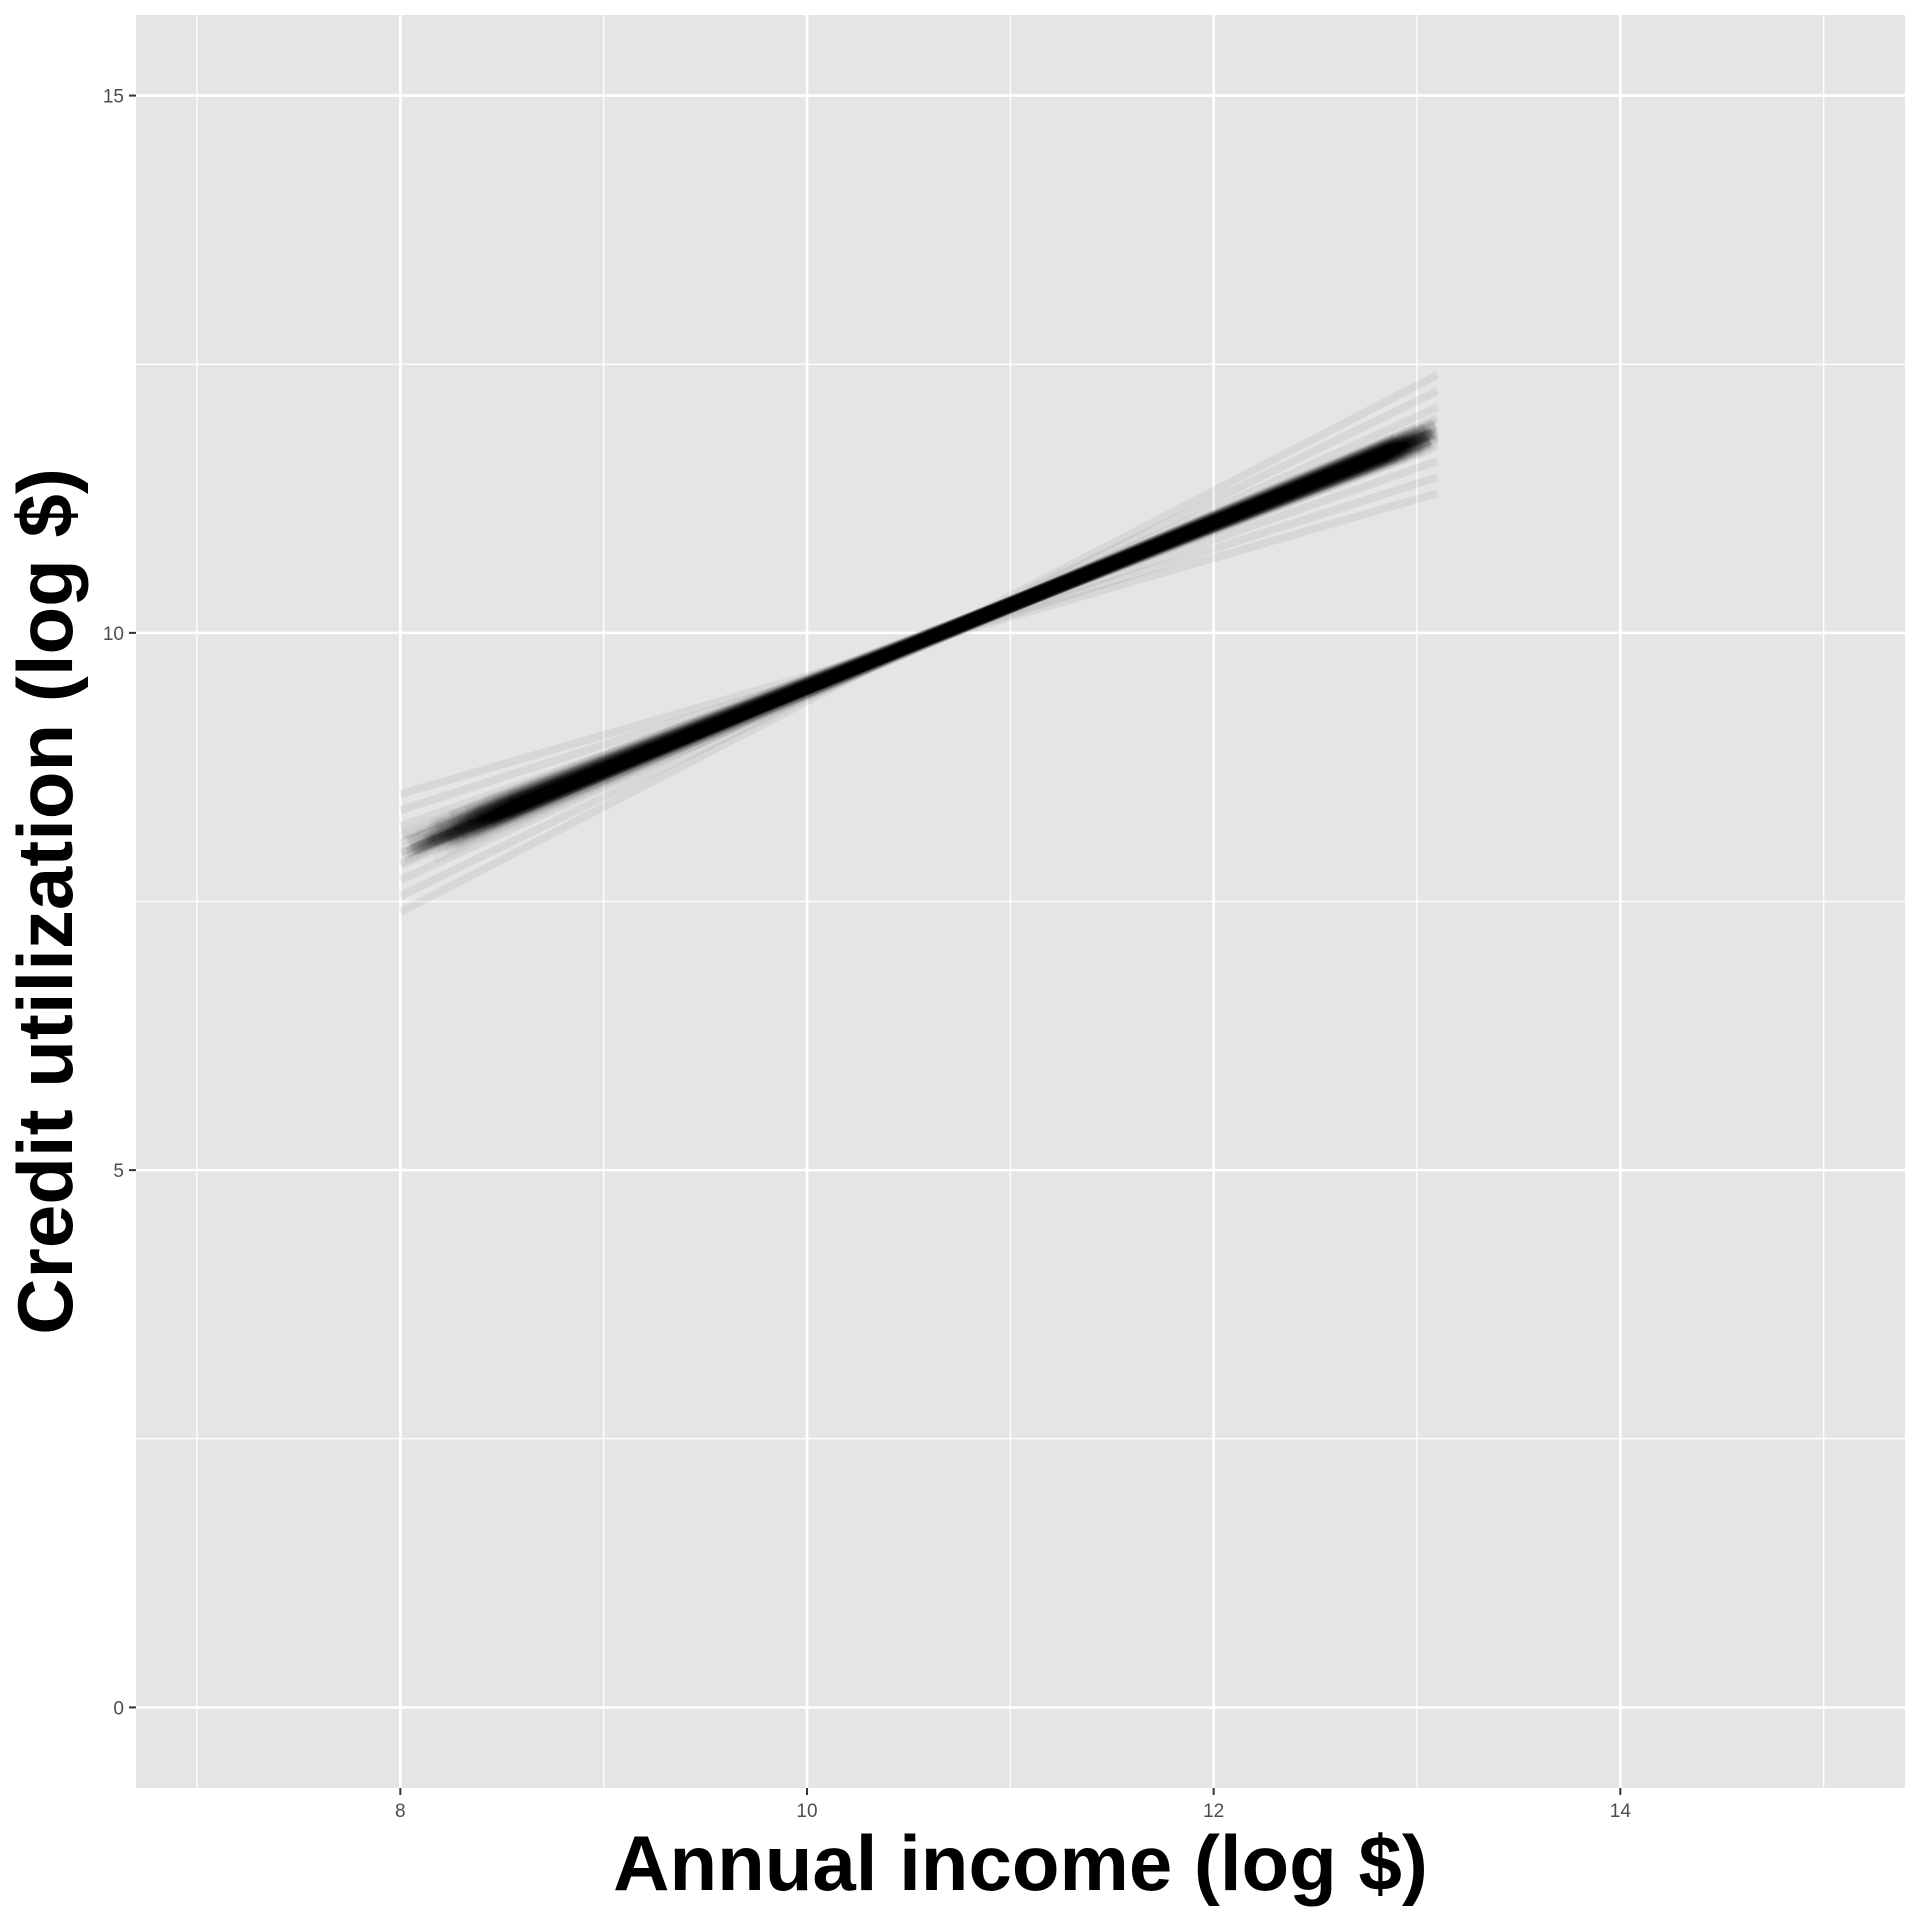 Image resolution: width=1920 pixels, height=1920 pixels. Describe the element at coordinates (45, 901) in the screenshot. I see `y-axis-title: Credit utilization (log $)` at that location.